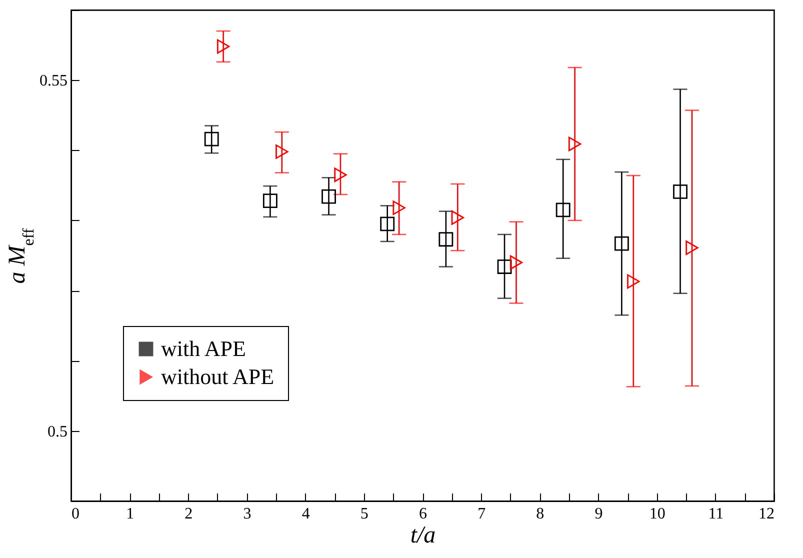 The width and height of the screenshot is (803, 558). I want to click on y-tick-label: 0.55, so click(54, 81).